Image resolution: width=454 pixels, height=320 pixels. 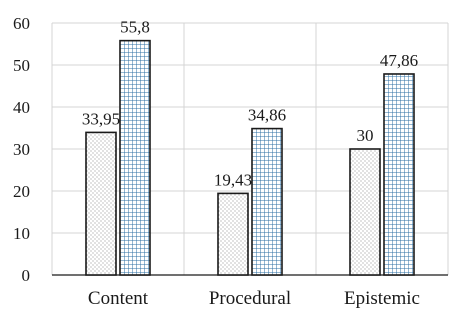 I want to click on data-label: 47,86, so click(x=399, y=60).